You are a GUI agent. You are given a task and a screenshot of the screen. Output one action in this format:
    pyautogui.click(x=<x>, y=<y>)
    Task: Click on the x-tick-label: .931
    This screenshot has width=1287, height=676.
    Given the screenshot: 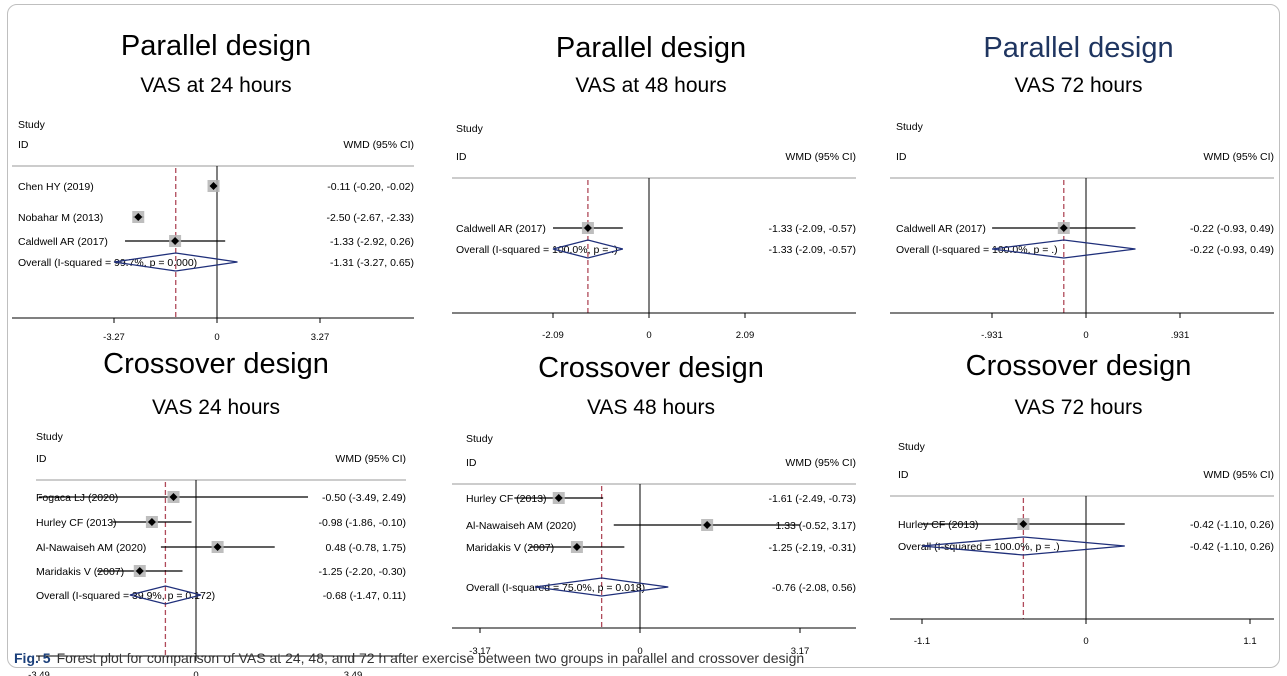 What is the action you would take?
    pyautogui.click(x=1180, y=335)
    